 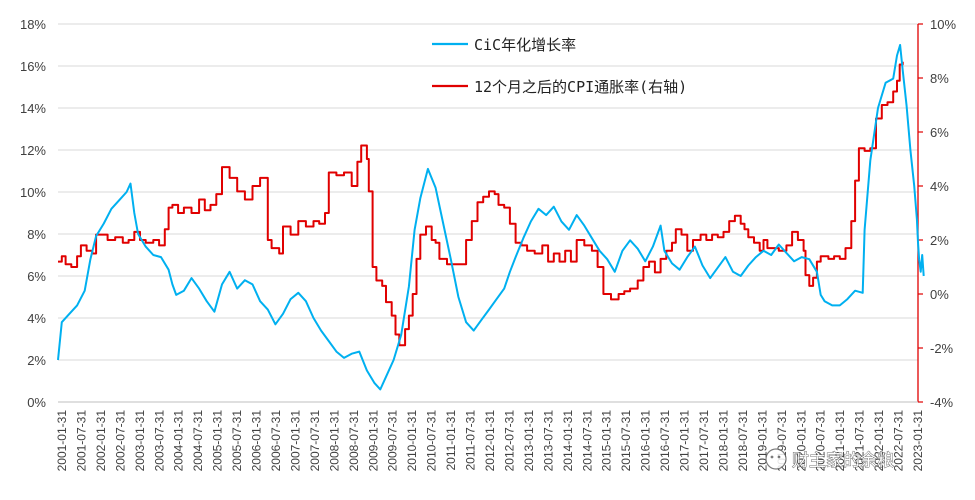 I want to click on wechat-icon, so click(x=776, y=459).